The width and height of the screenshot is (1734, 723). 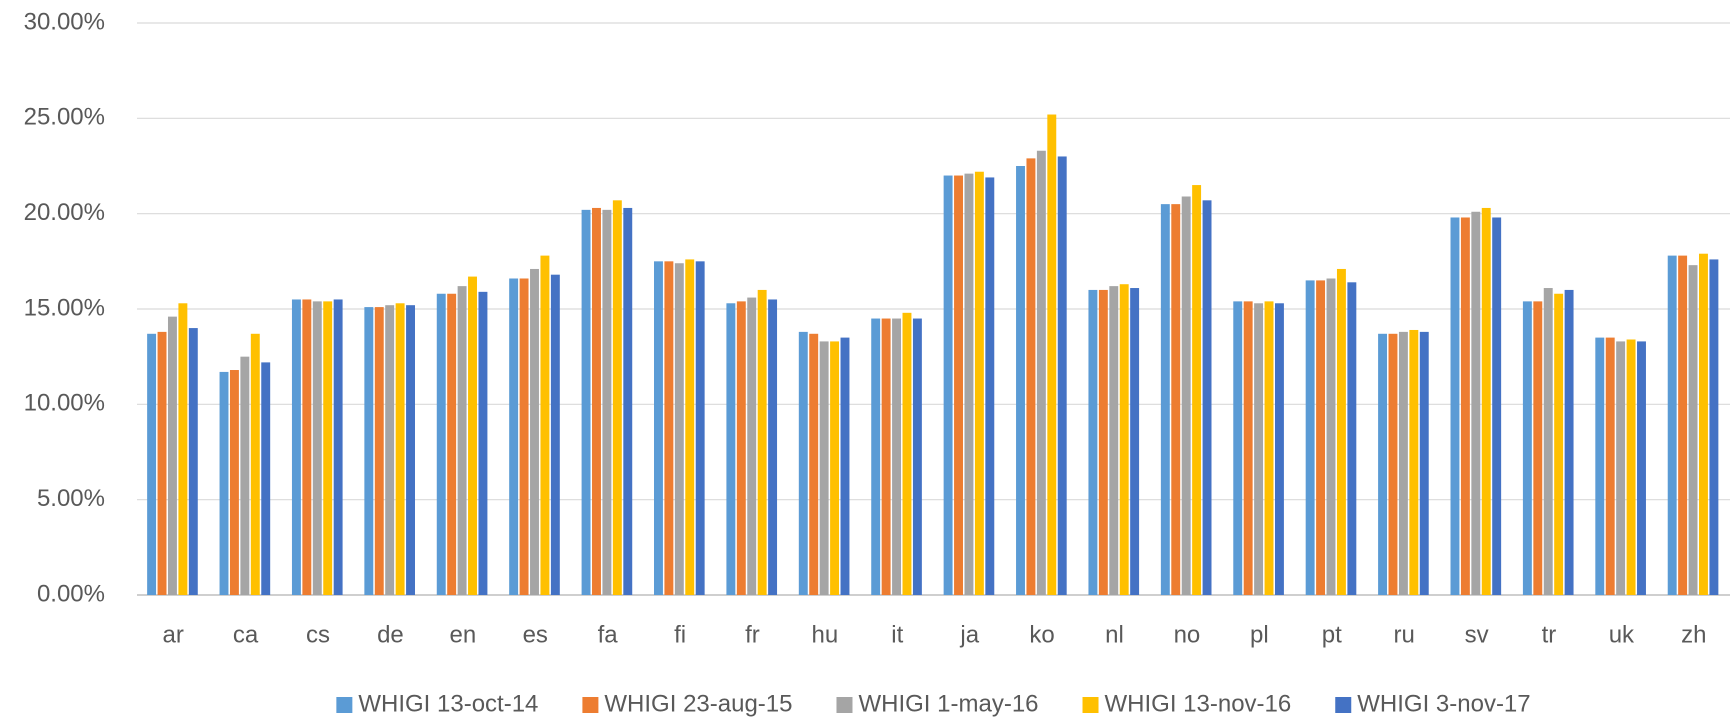 What do you see at coordinates (1259, 634) in the screenshot?
I see `x-tick-label: pl` at bounding box center [1259, 634].